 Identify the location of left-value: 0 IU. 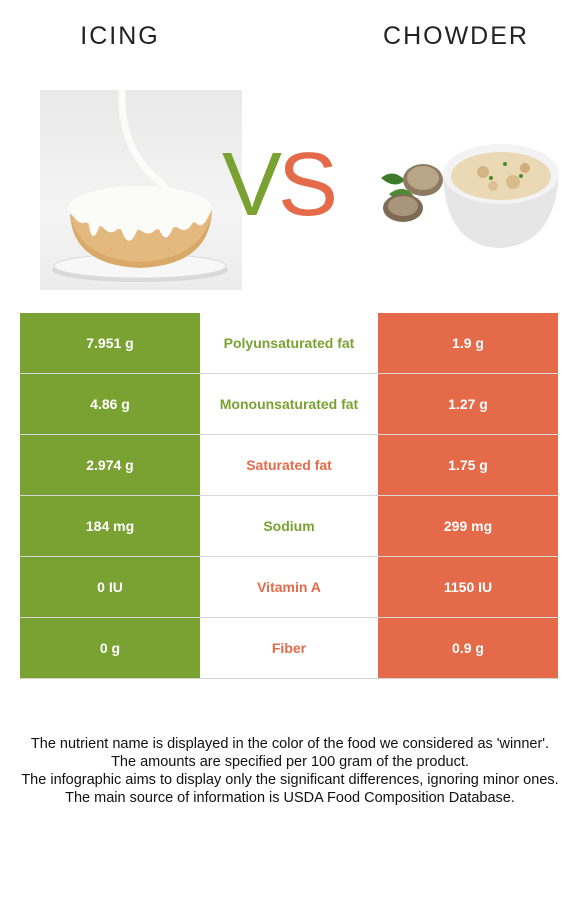
(110, 587).